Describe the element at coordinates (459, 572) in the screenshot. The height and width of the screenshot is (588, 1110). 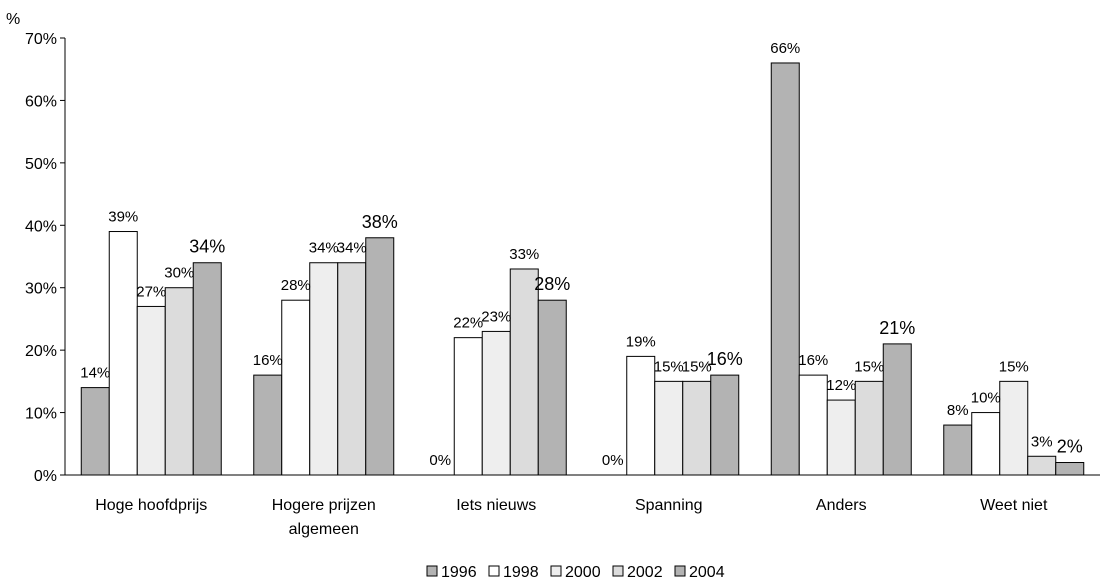
I see `legend-label: 1996` at that location.